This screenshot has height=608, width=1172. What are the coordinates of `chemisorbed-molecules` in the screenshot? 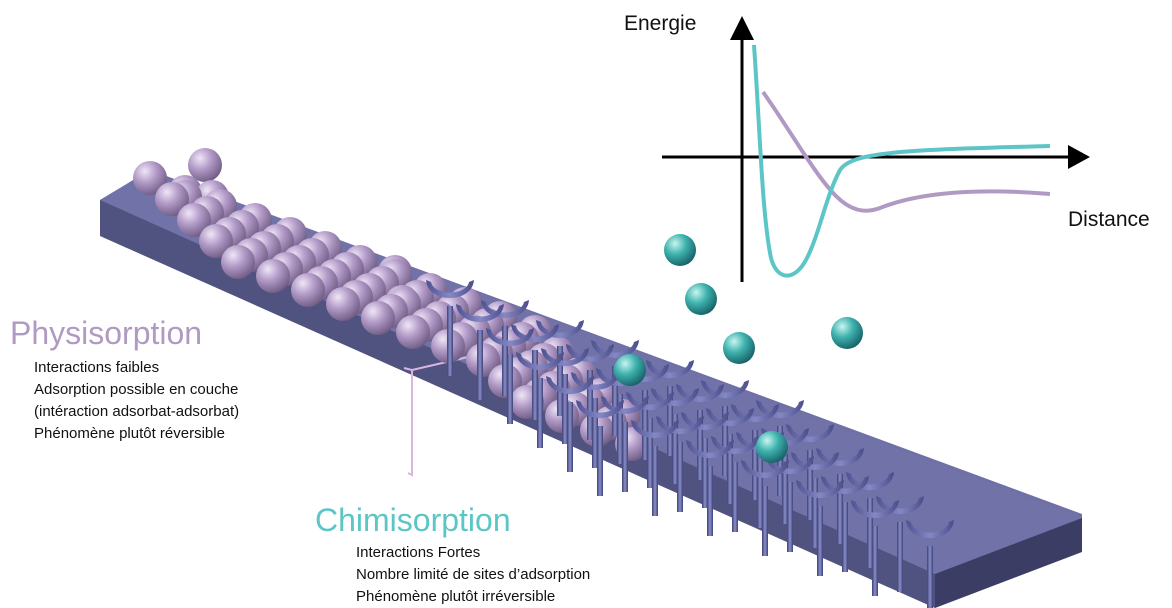 It's located at (738, 348).